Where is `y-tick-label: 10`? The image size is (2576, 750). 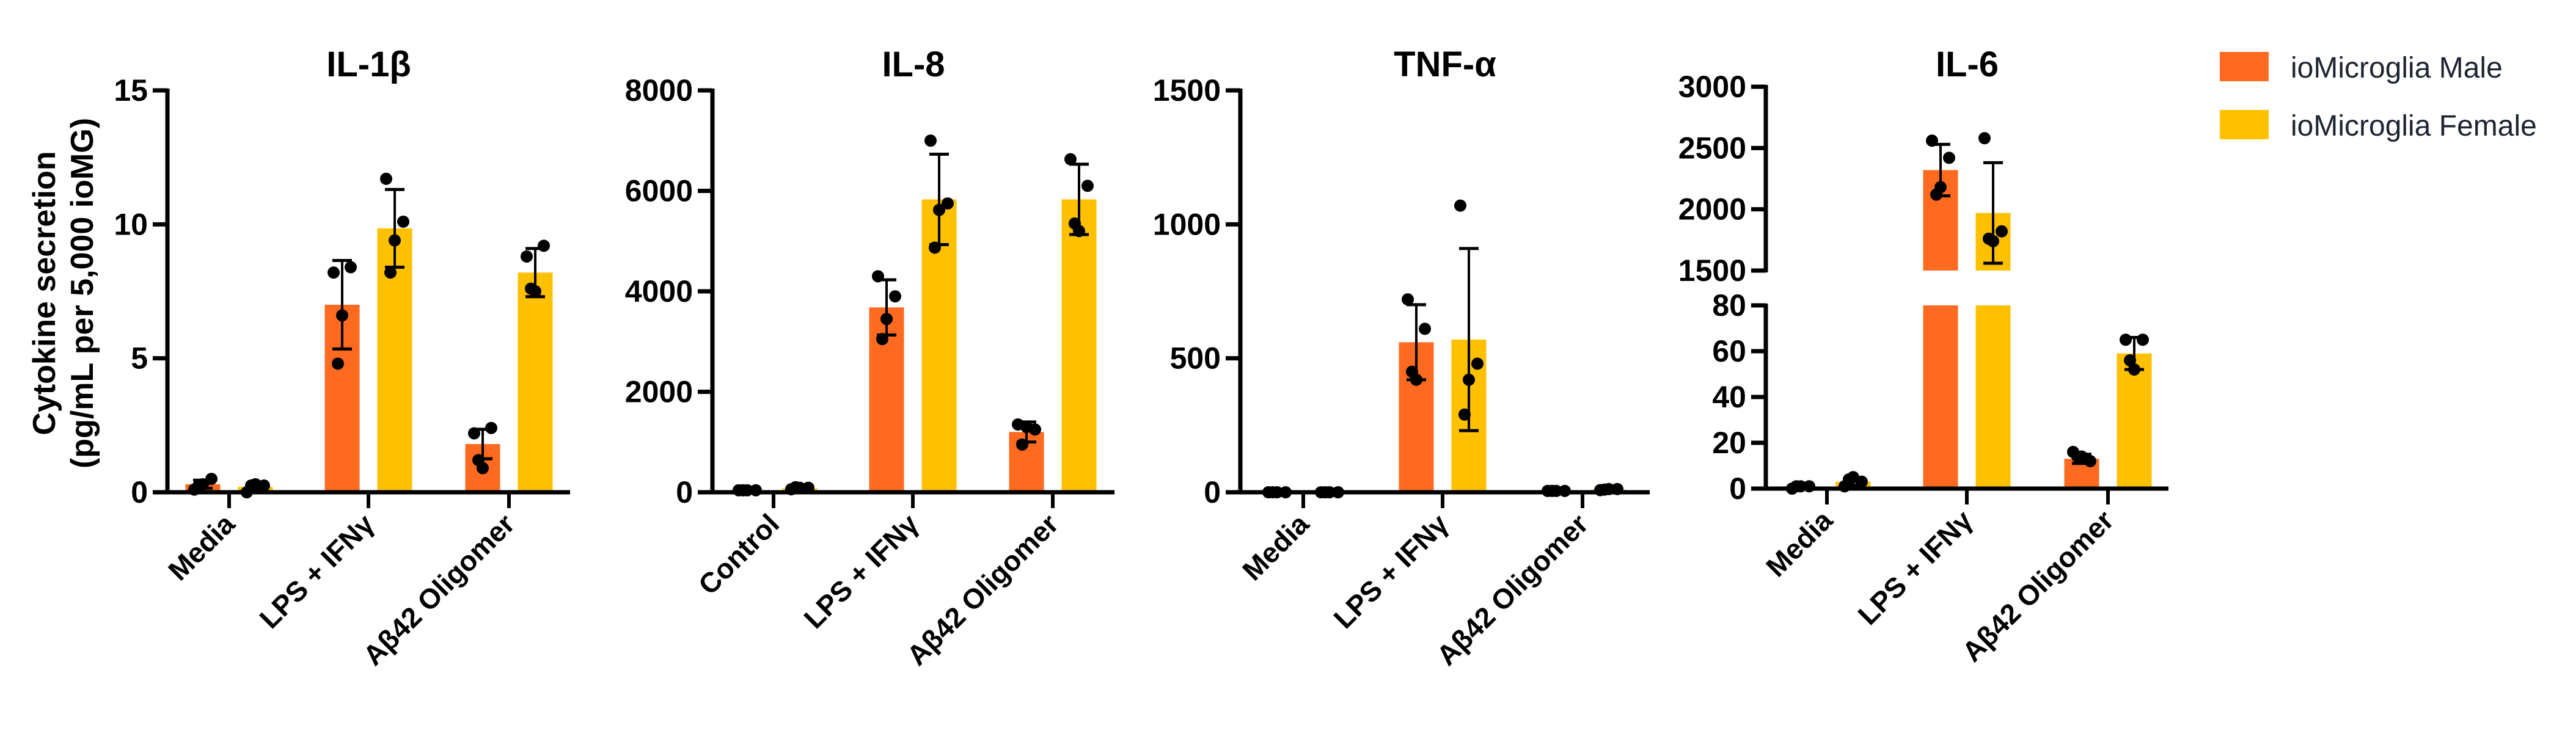 y-tick-label: 10 is located at coordinates (131, 224).